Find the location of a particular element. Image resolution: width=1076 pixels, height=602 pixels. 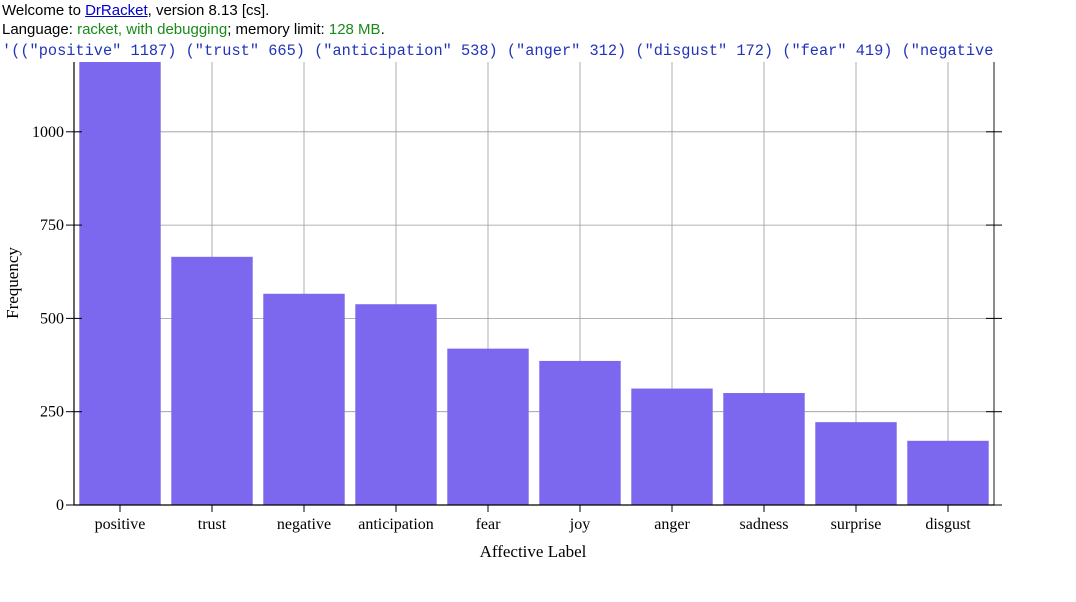

x-tick-label-positive: positive is located at coordinates (120, 524).